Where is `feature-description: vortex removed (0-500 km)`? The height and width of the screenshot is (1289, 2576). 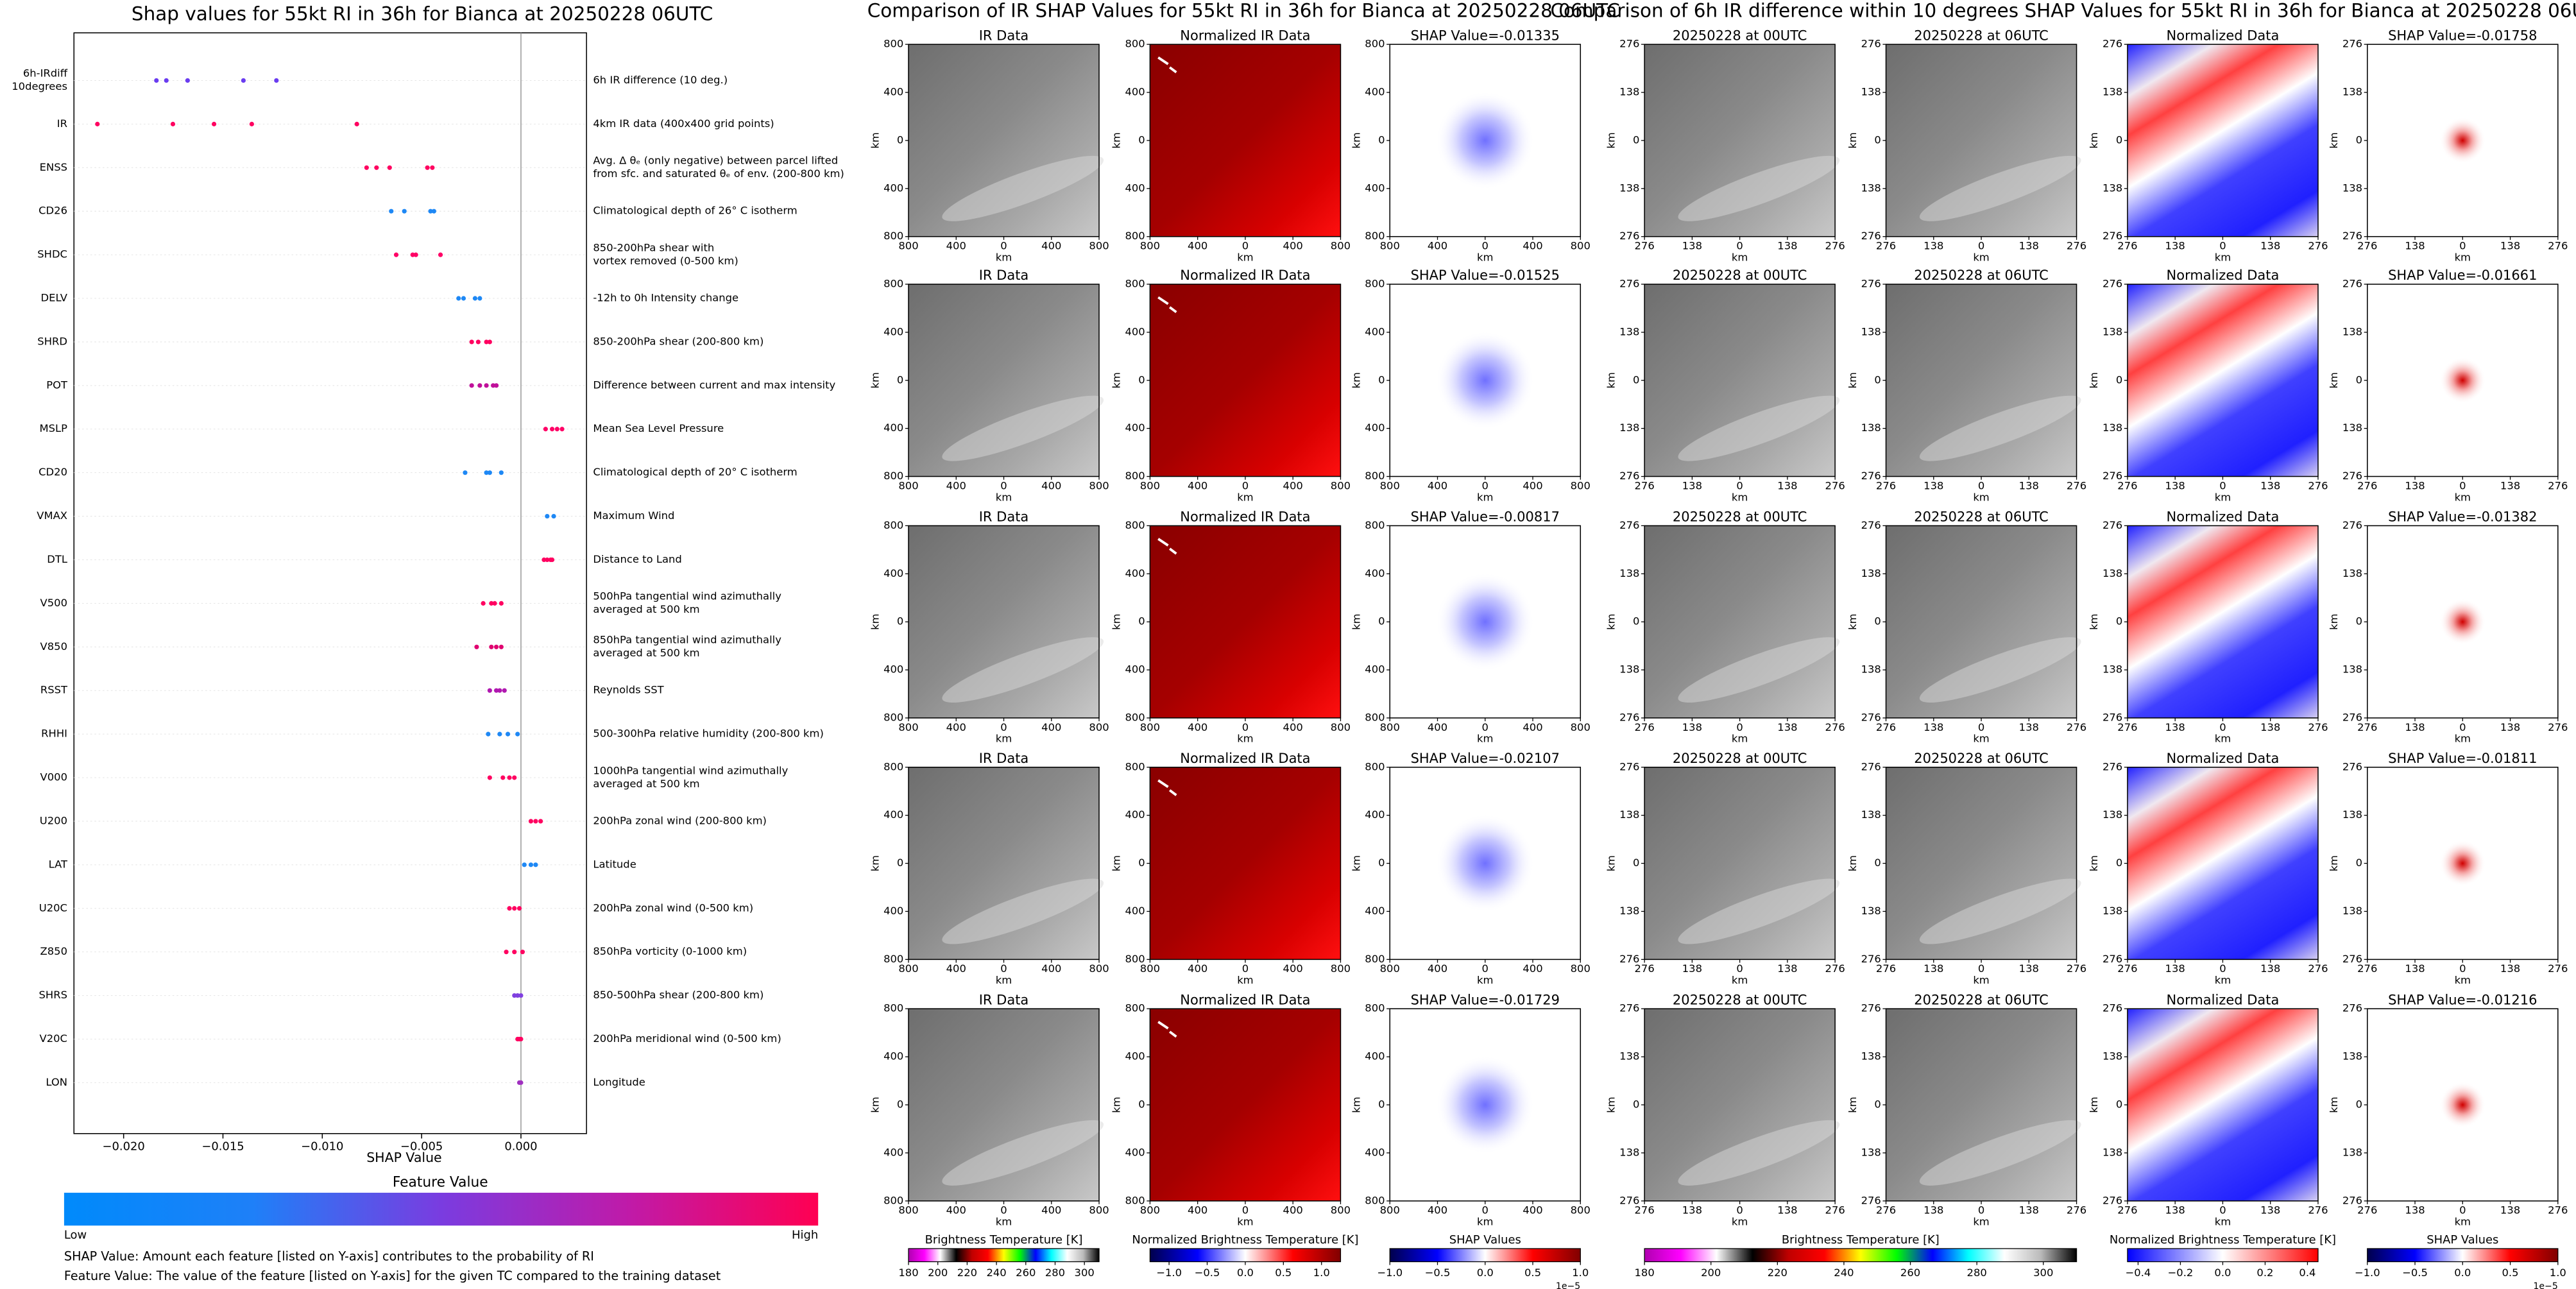
feature-description: vortex removed (0-500 km) is located at coordinates (665, 261).